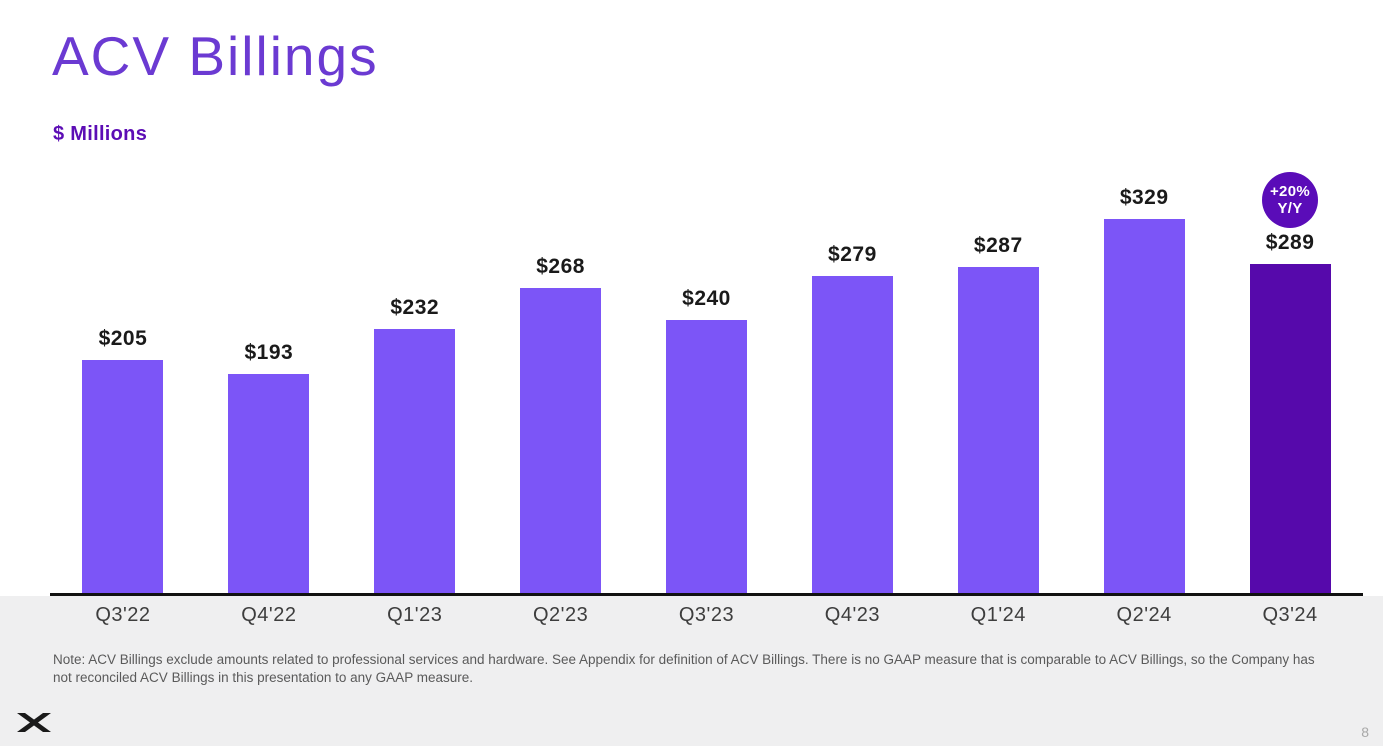 This screenshot has width=1383, height=746. I want to click on x-axis-line, so click(706, 594).